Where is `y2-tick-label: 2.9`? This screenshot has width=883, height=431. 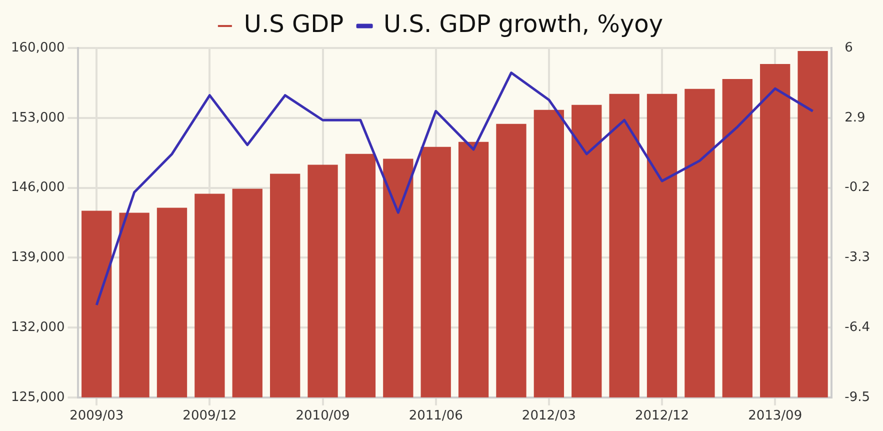 y2-tick-label: 2.9 is located at coordinates (855, 118).